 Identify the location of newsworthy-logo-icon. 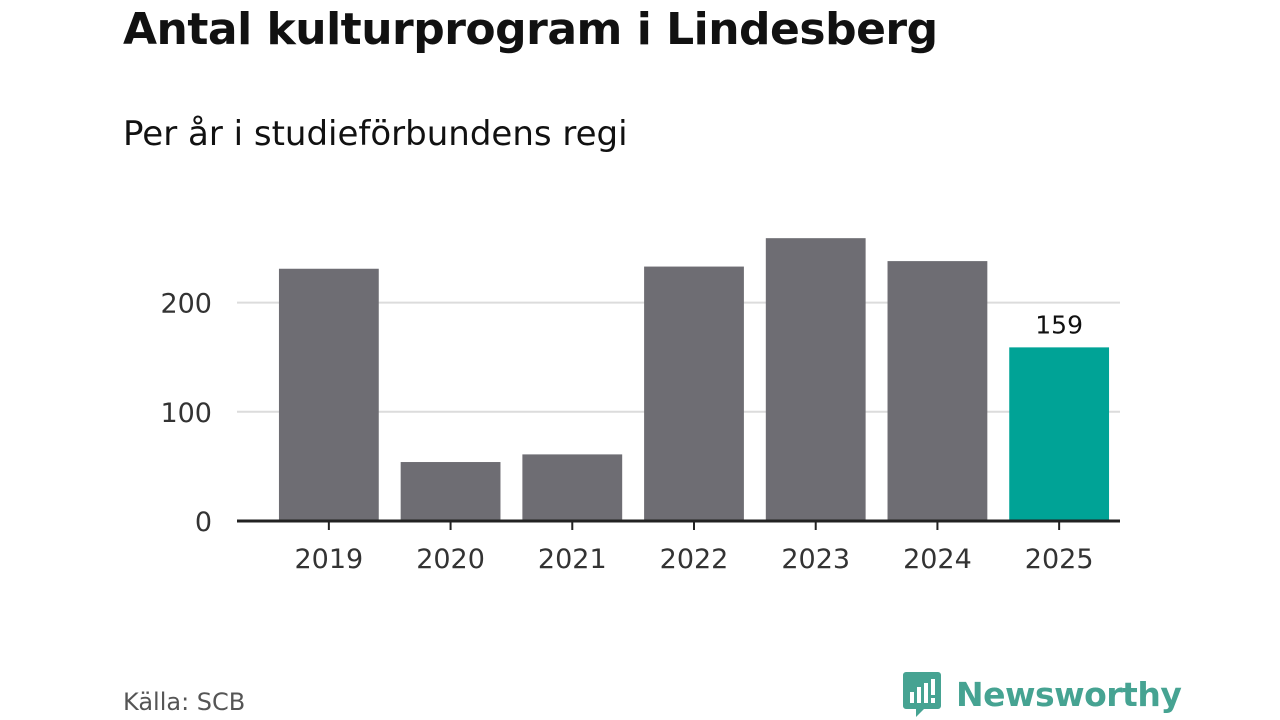
(922, 694).